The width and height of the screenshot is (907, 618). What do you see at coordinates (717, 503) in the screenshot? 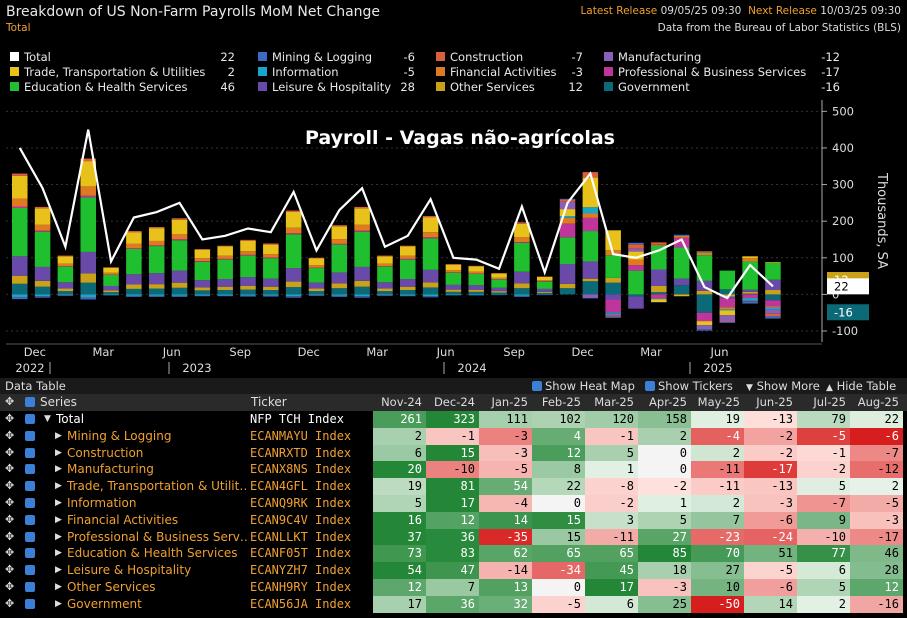
I see `value-cell: 2` at bounding box center [717, 503].